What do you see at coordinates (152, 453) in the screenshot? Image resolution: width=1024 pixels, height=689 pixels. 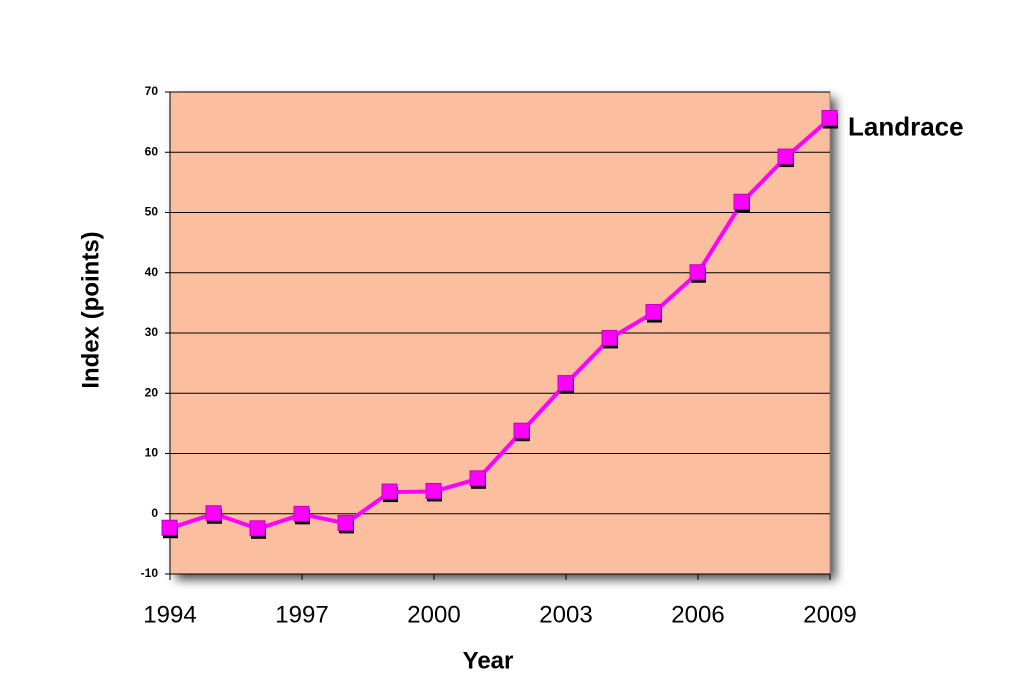 I see `y-tick-label: 10` at bounding box center [152, 453].